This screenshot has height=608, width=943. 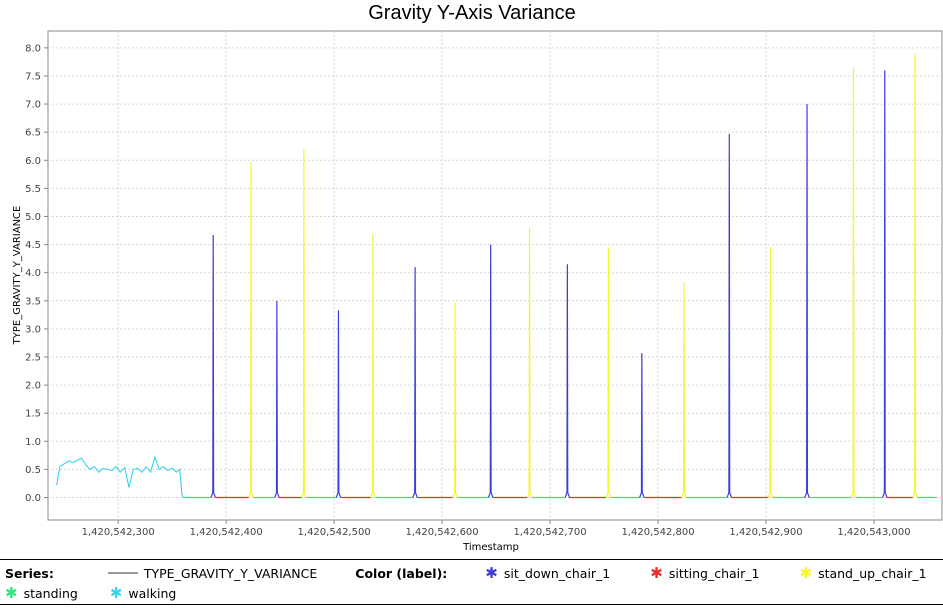 What do you see at coordinates (226, 532) in the screenshot?
I see `x-tick-label: 1,420,542,400` at bounding box center [226, 532].